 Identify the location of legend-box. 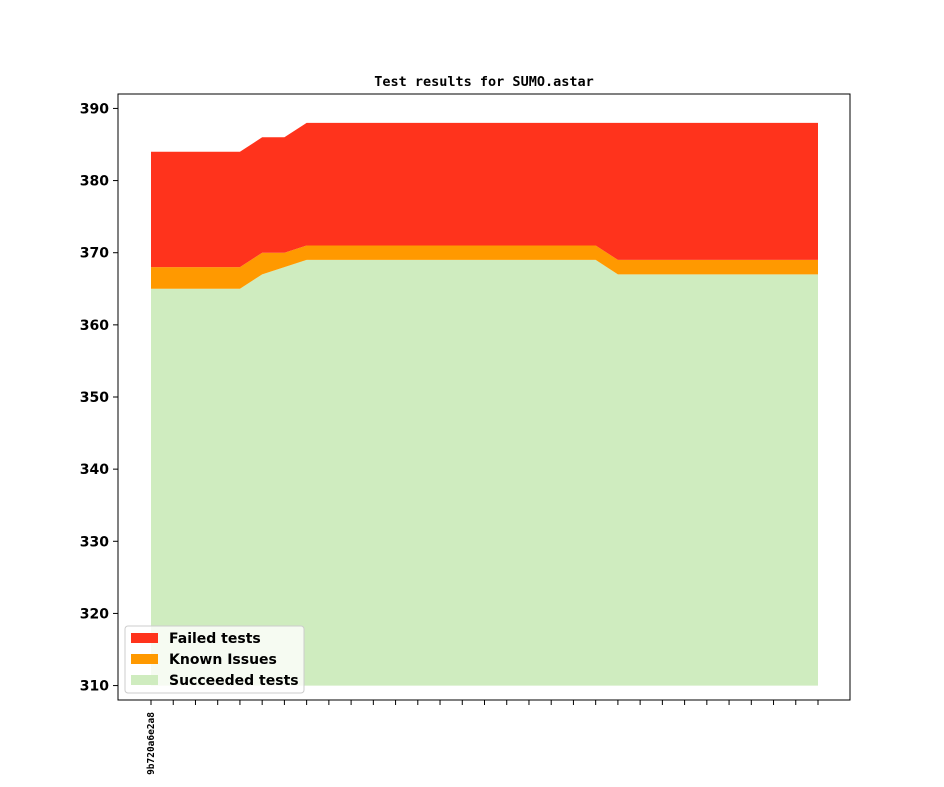
(214, 659).